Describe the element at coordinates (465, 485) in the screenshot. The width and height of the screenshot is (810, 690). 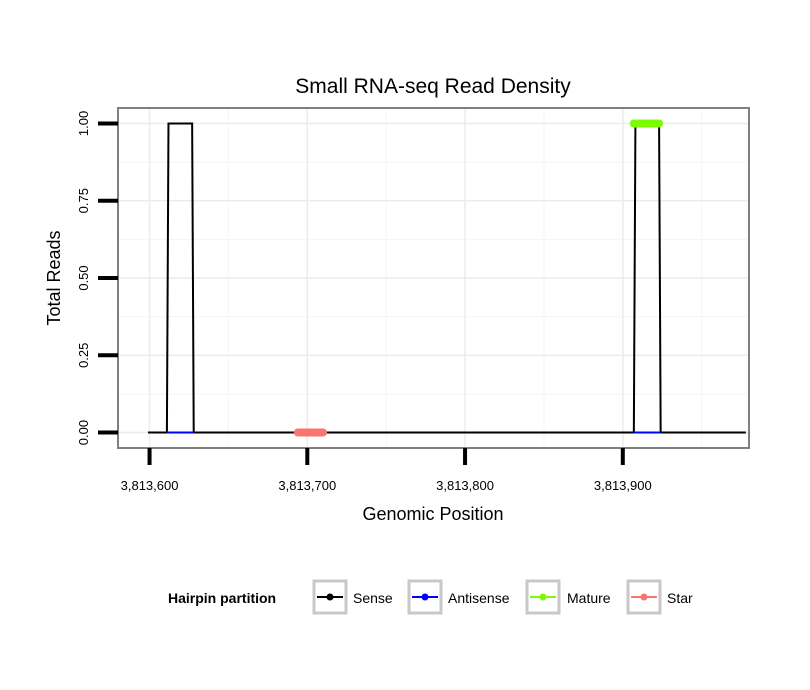
I see `x-tick-label: 3,813,800` at that location.